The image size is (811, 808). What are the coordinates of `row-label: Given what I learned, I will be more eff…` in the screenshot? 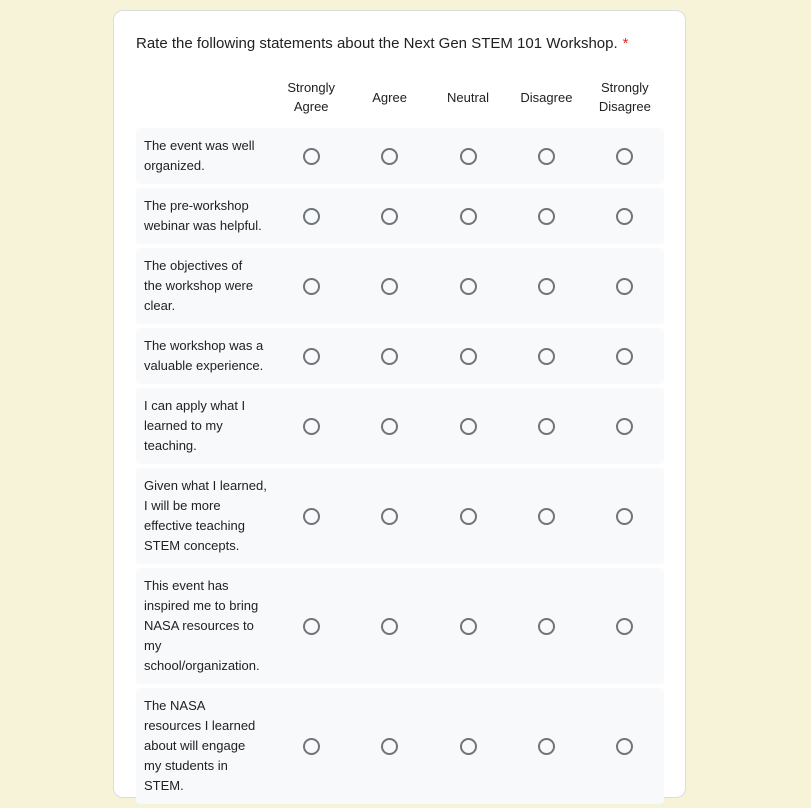 It's located at (205, 515).